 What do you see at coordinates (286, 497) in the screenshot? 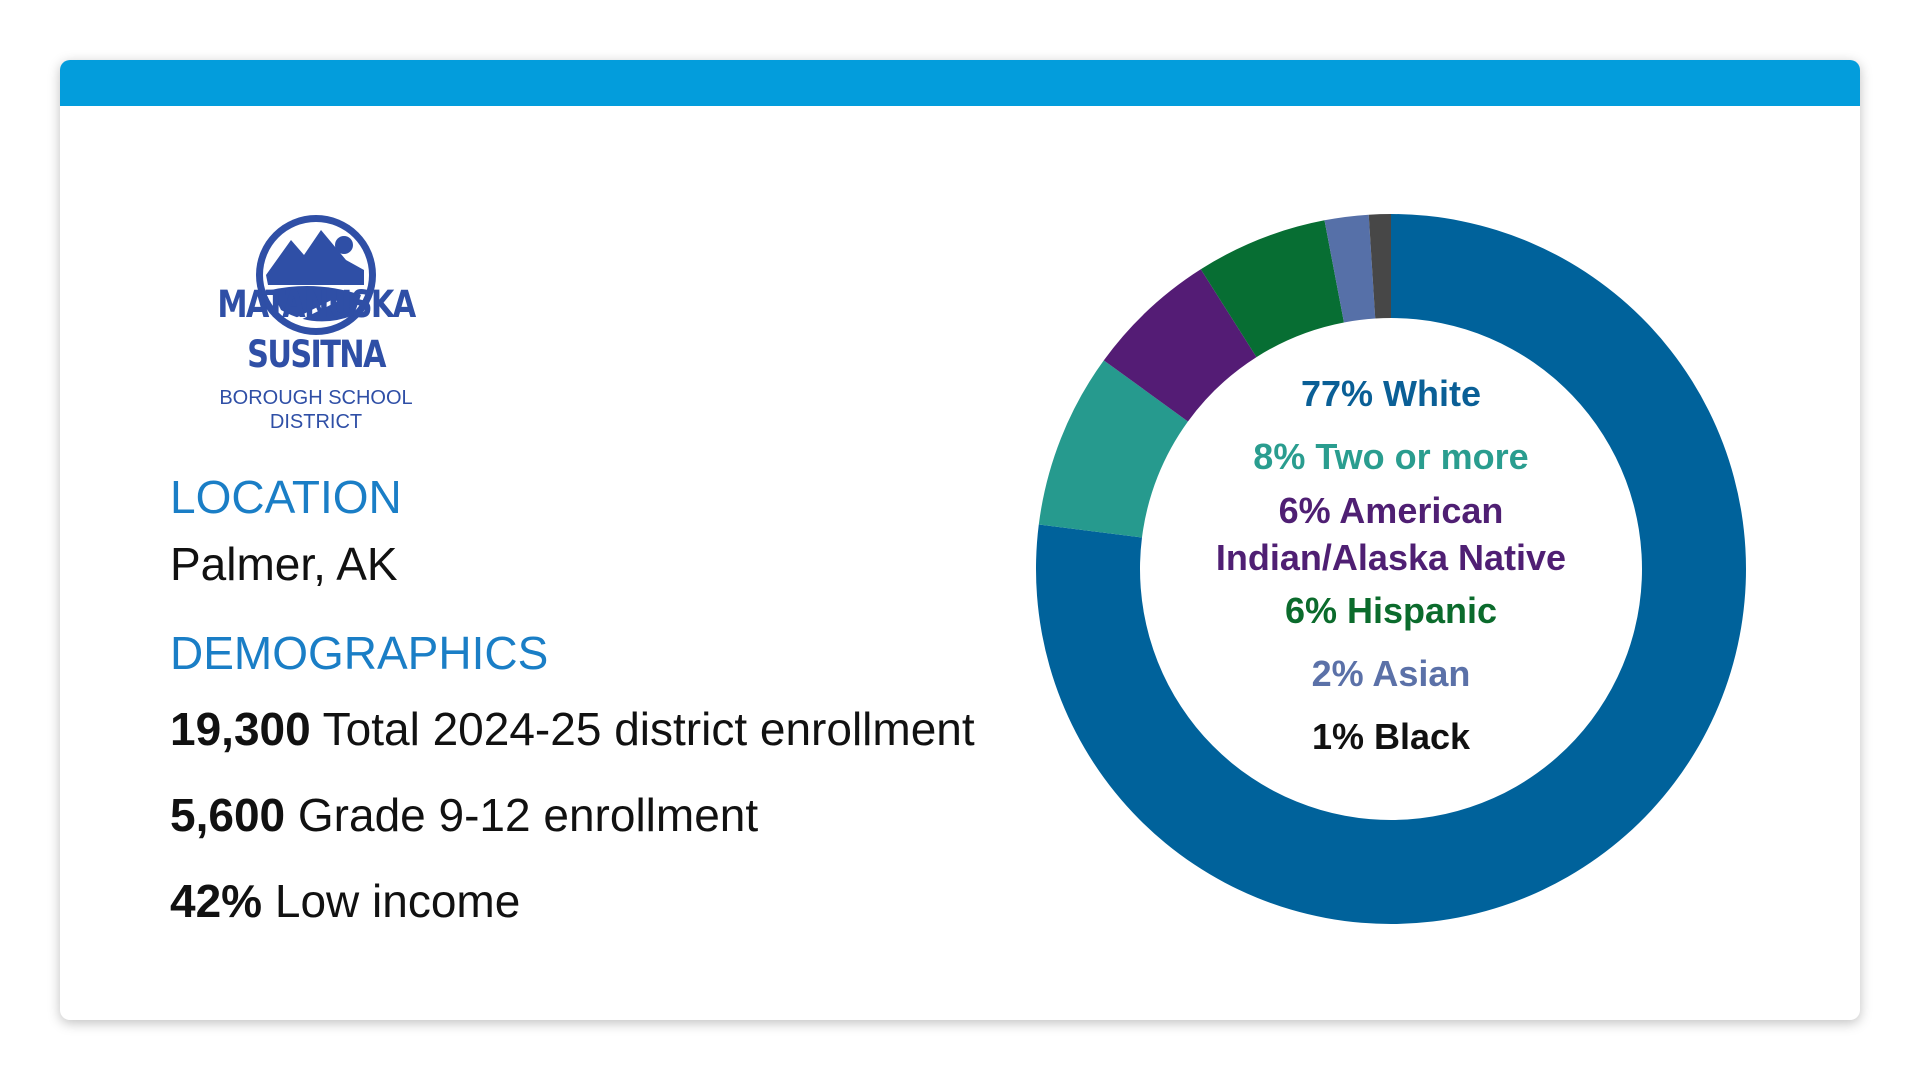
I see `section-heading: LOCATION` at bounding box center [286, 497].